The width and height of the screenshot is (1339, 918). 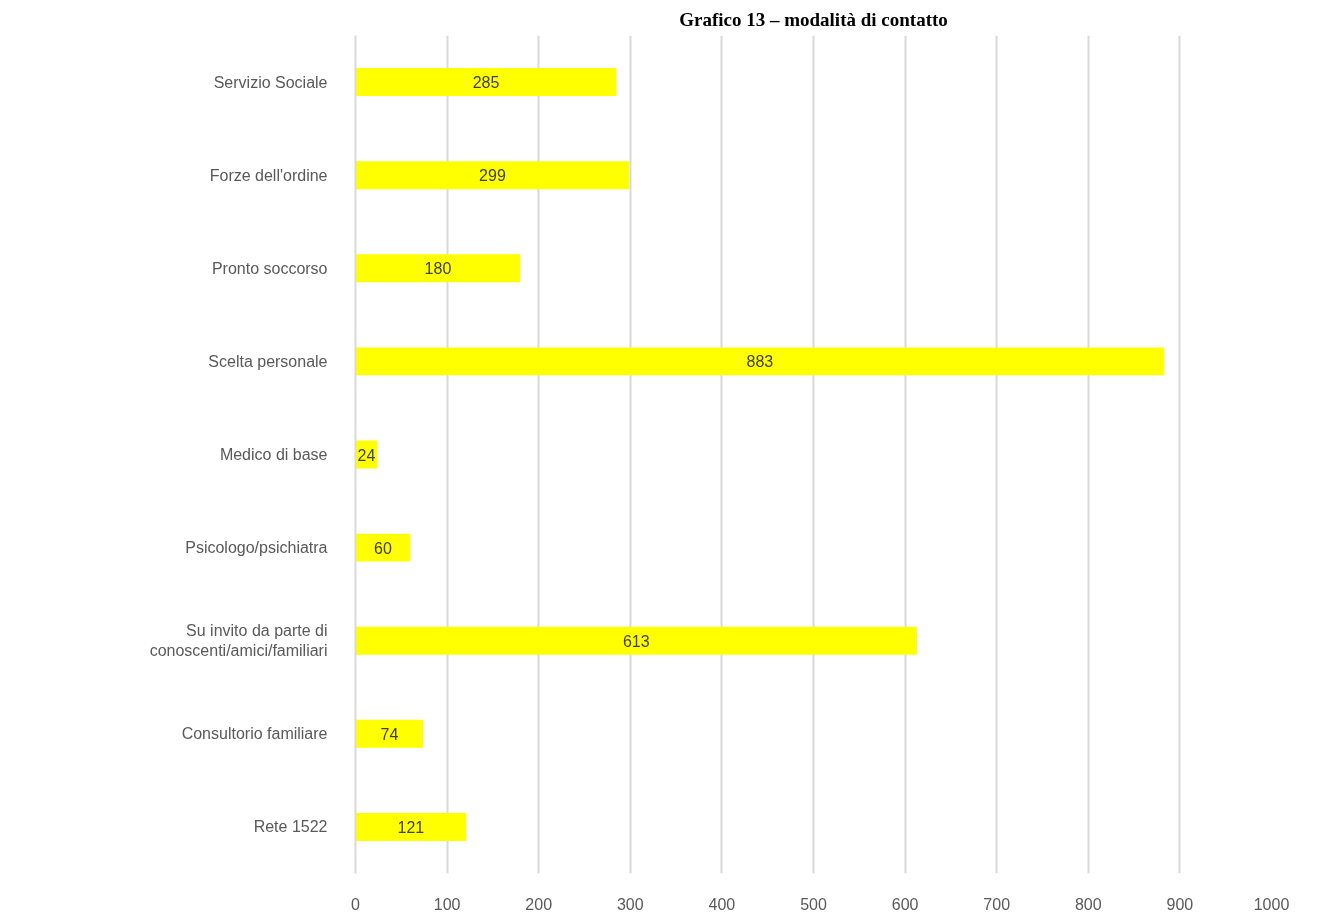 What do you see at coordinates (813, 19) in the screenshot?
I see `chart-title: Grafico 13 – modalità di contatto` at bounding box center [813, 19].